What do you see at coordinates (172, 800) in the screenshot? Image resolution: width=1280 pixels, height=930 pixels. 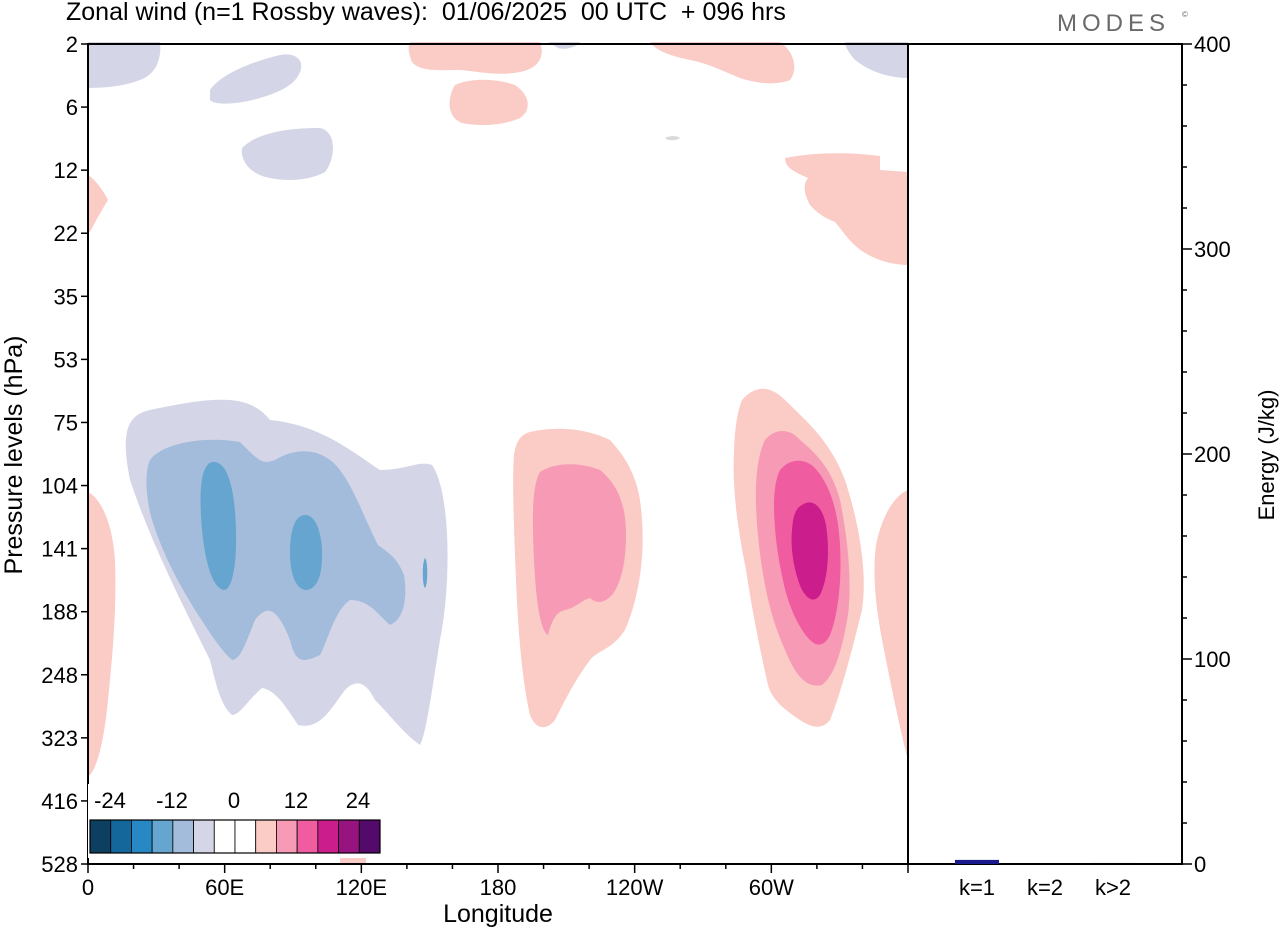 I see `colorbar-label: -12` at bounding box center [172, 800].